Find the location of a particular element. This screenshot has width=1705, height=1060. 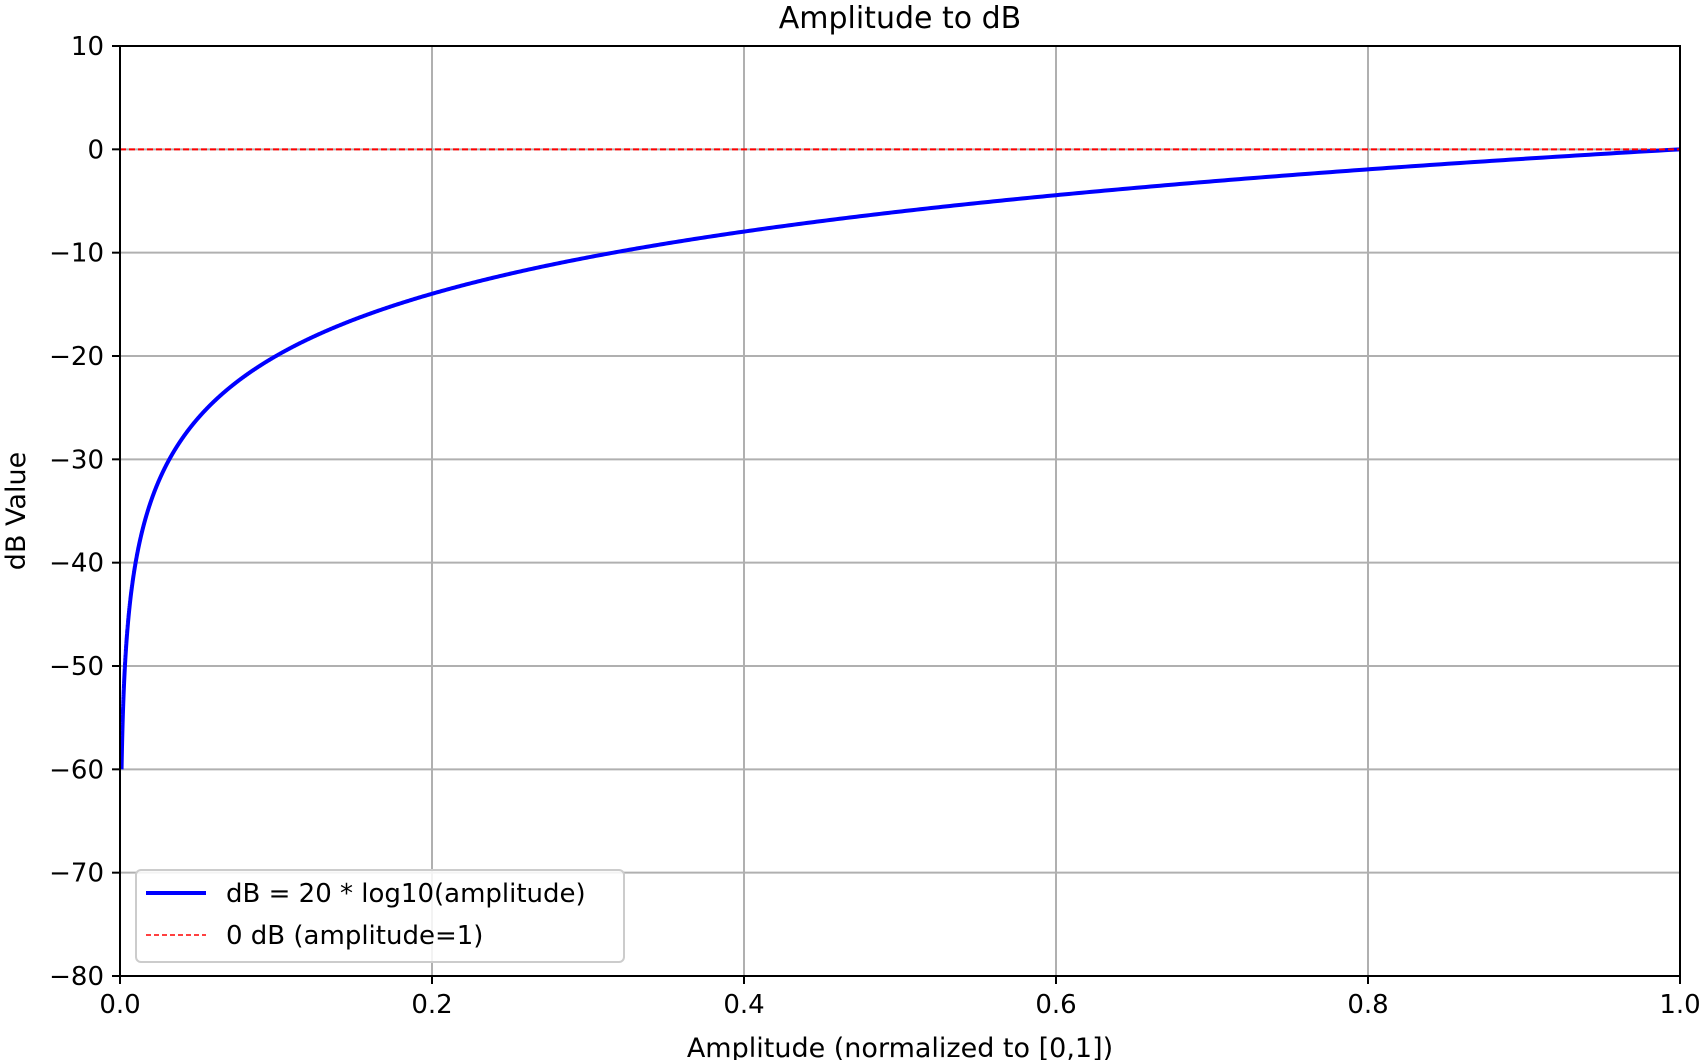

y-tick-label: −80 is located at coordinates (76, 977).